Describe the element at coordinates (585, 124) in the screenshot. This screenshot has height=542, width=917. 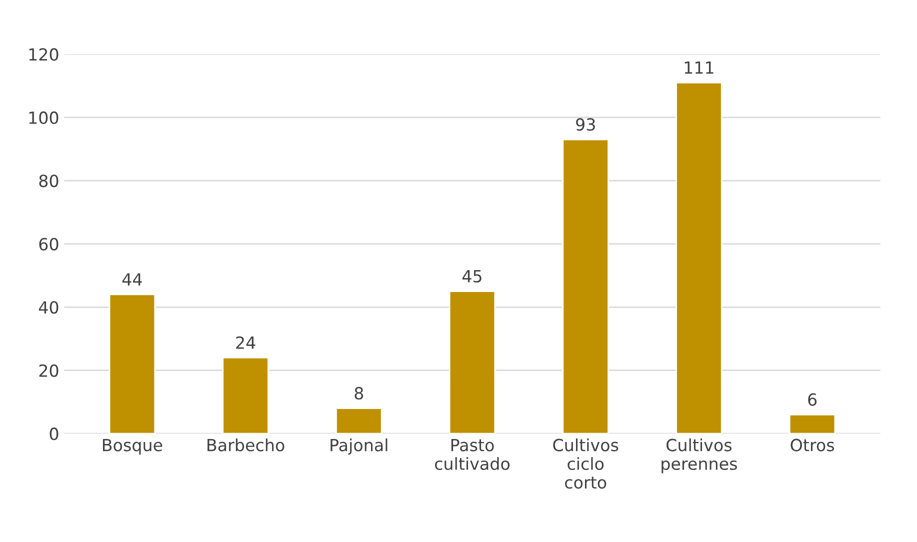
I see `data-label: 93` at that location.